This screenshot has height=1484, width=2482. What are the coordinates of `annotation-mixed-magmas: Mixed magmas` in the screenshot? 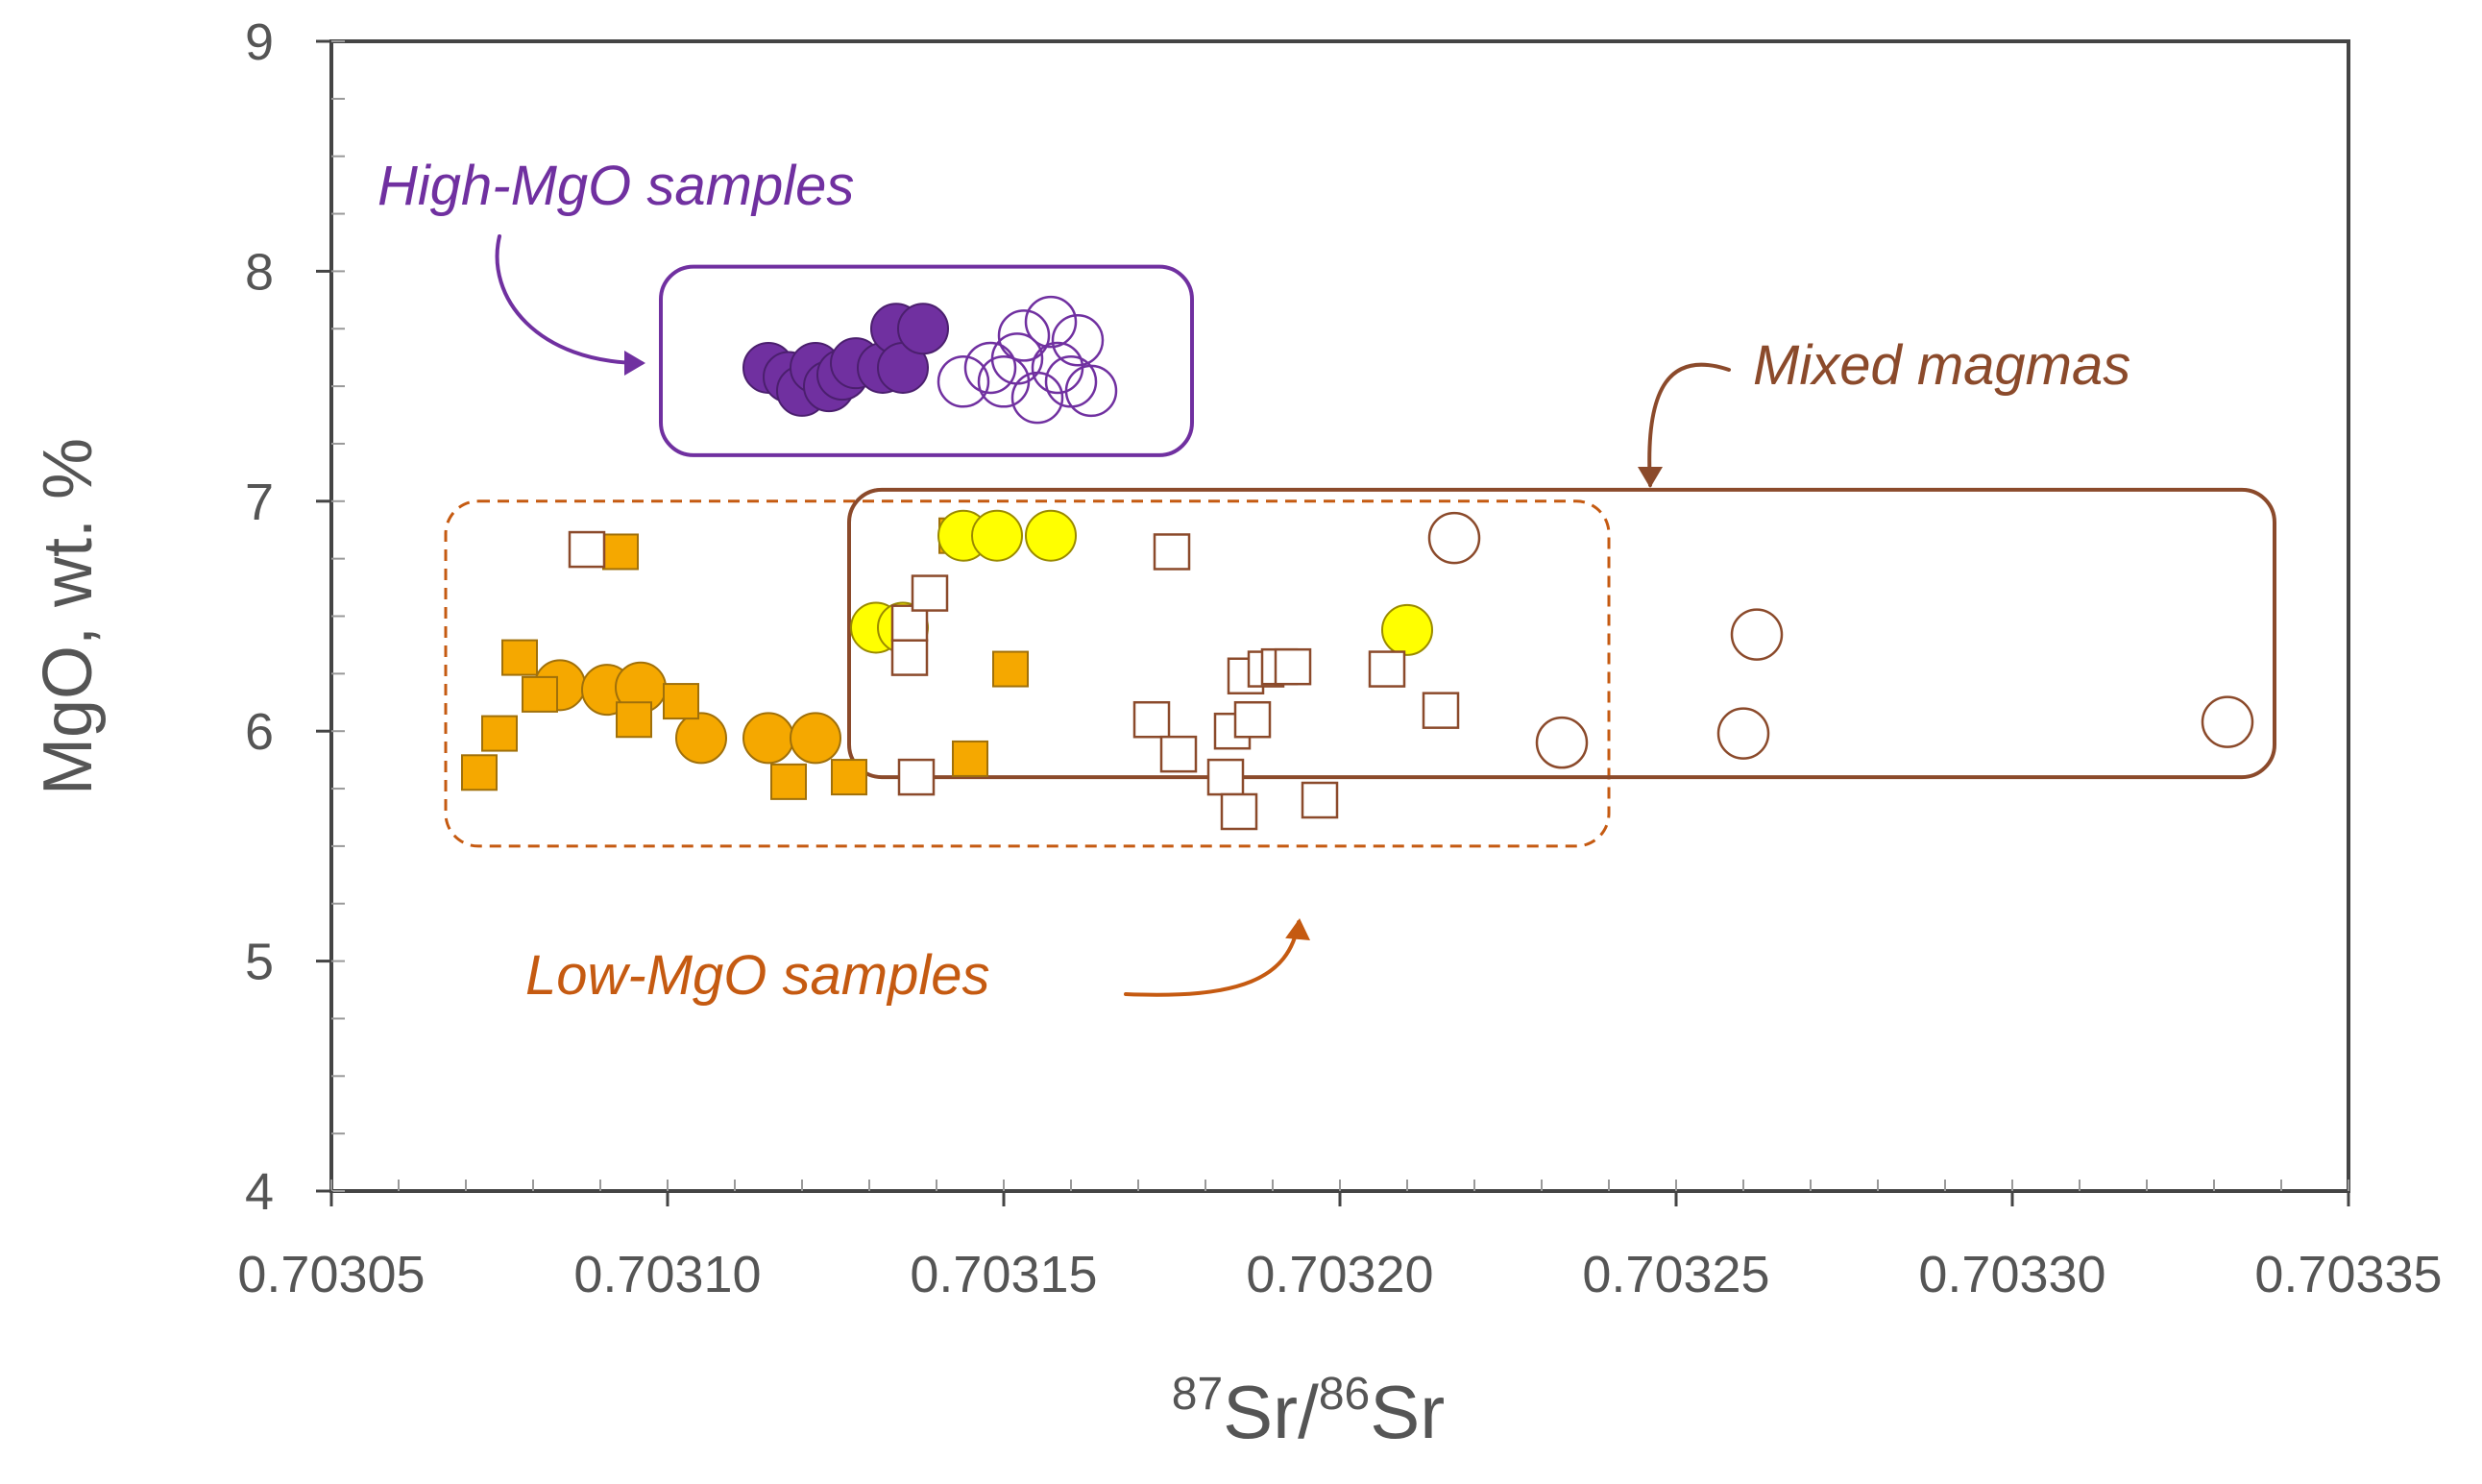 It's located at (1941, 365).